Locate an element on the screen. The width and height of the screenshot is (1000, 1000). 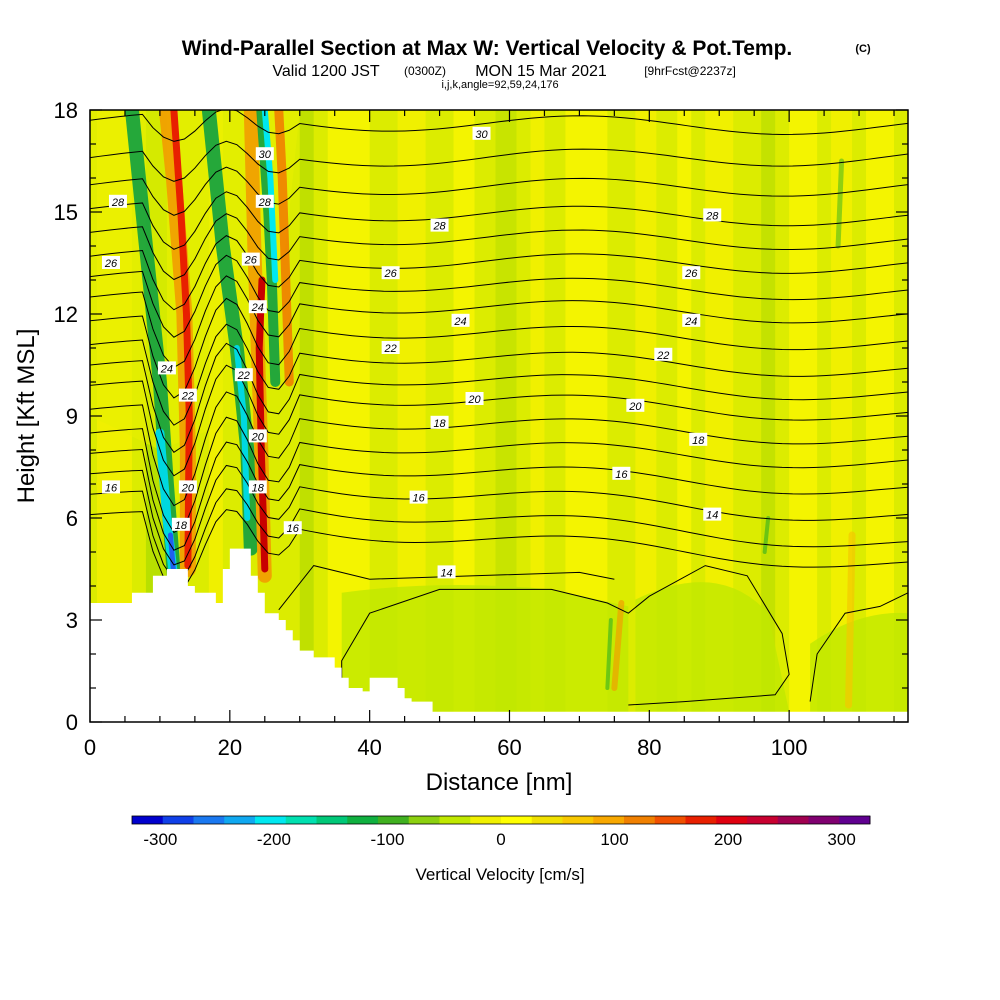
colorbar-tick-label: -100 is located at coordinates (387, 839).